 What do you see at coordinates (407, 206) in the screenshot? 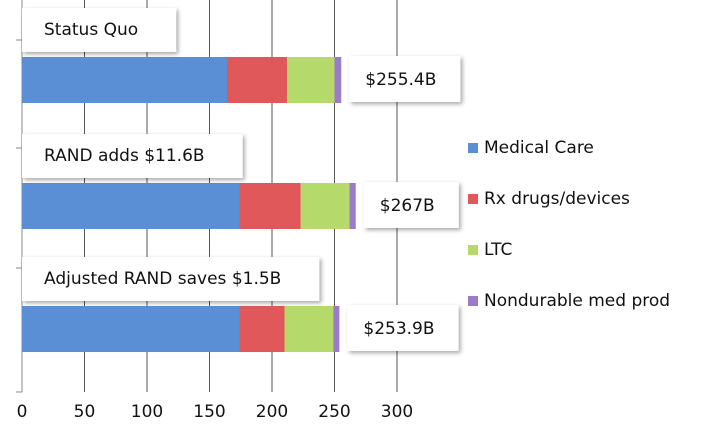
I see `total-label: $267B` at bounding box center [407, 206].